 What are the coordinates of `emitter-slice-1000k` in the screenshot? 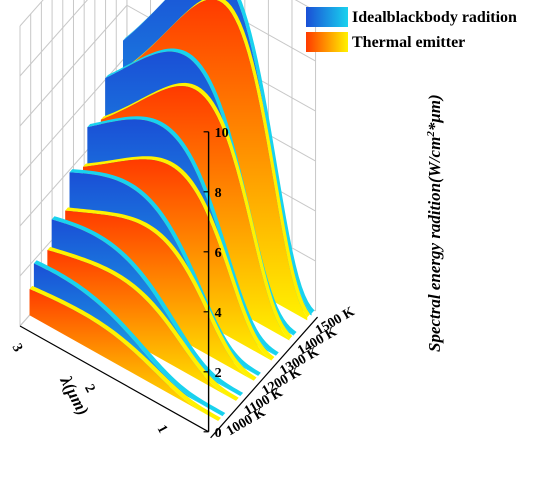 It's located at (124, 355).